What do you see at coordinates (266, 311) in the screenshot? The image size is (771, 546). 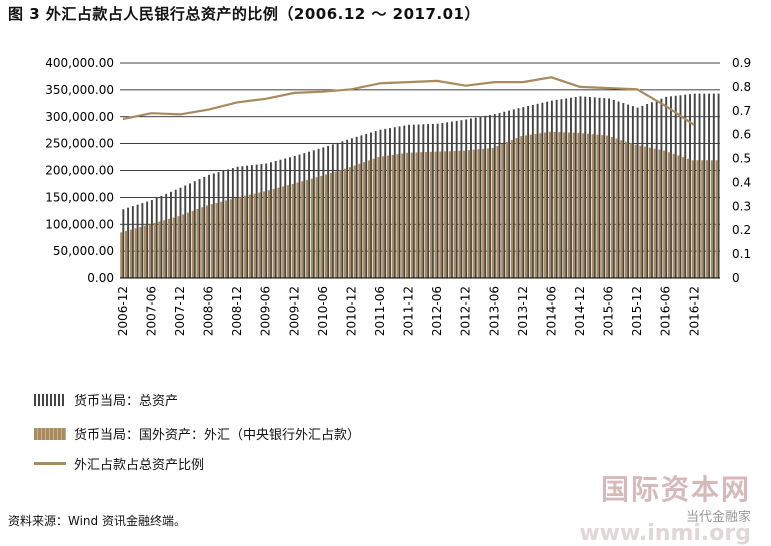 I see `x-tick-label: 2009-06` at bounding box center [266, 311].